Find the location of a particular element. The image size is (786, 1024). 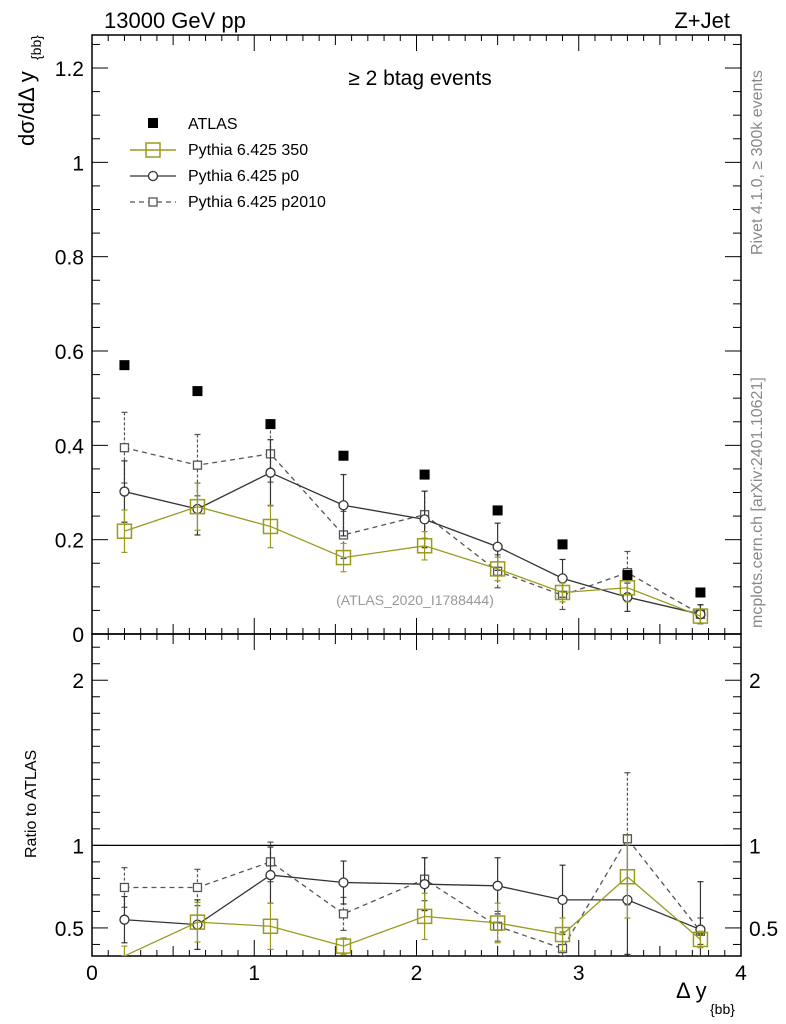

x-tick-label: 2 is located at coordinates (417, 973).